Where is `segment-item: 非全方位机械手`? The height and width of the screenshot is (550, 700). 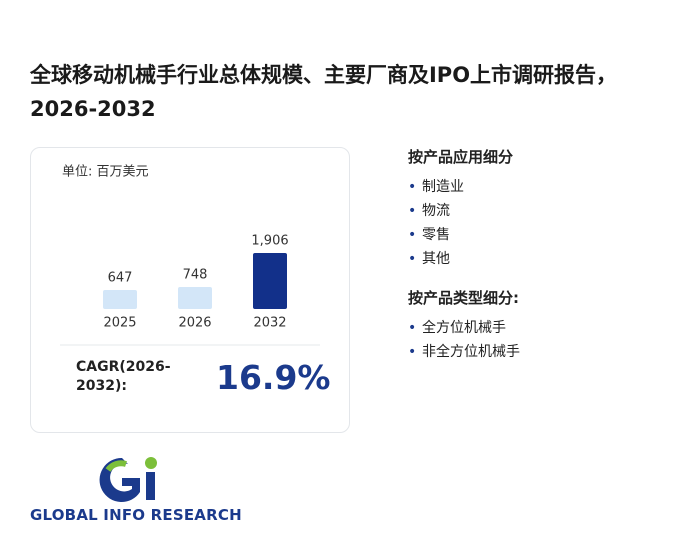
segment-item: 非全方位机械手 is located at coordinates (548, 352).